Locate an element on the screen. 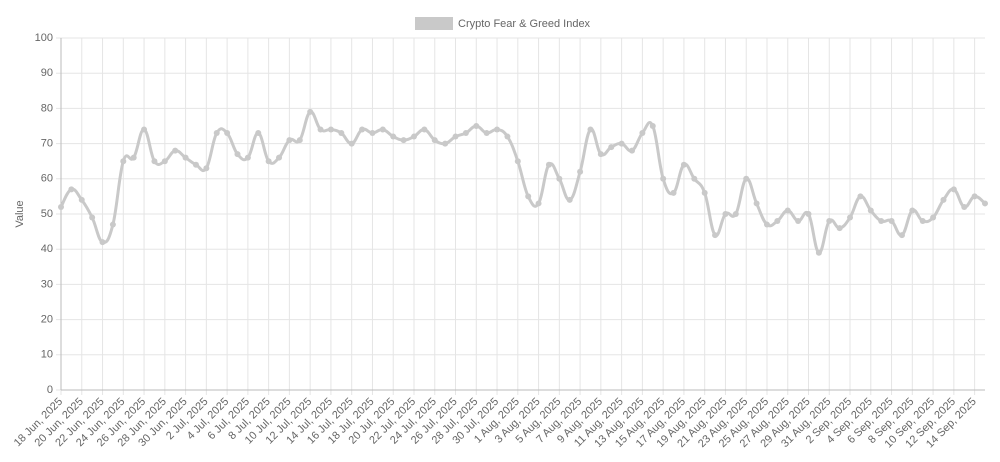 The image size is (1000, 462). y-tick-label: 70 is located at coordinates (47, 144).